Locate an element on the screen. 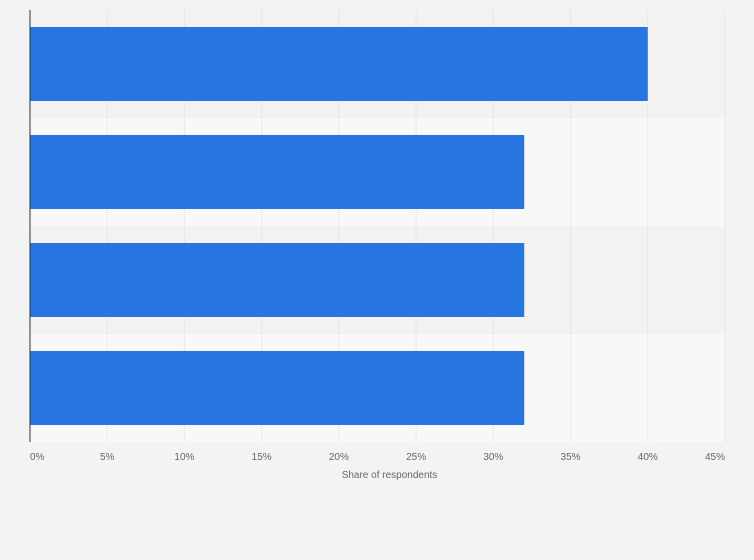 This screenshot has height=560, width=754. x-tick-label: 5% is located at coordinates (107, 457).